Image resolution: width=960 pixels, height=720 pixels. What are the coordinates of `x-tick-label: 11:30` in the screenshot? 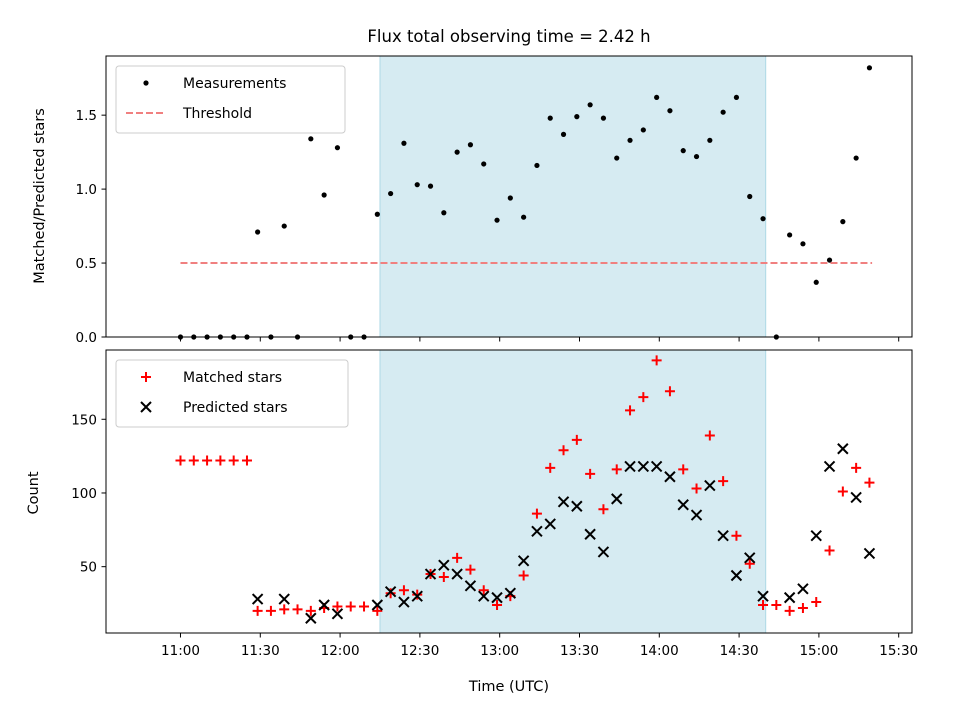 It's located at (260, 651).